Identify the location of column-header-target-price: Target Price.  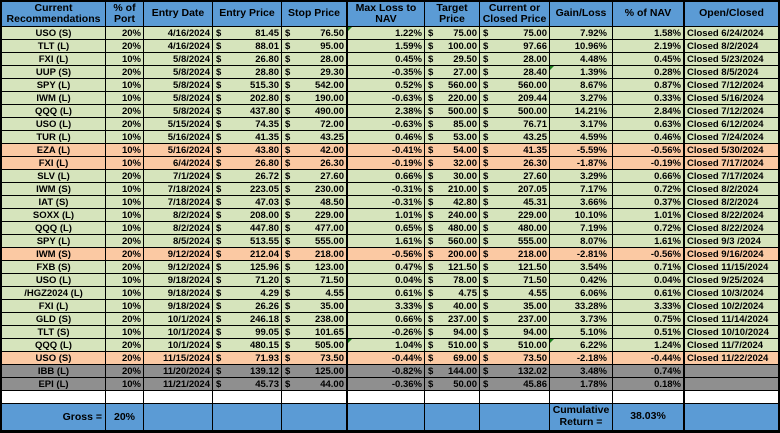
(452, 14).